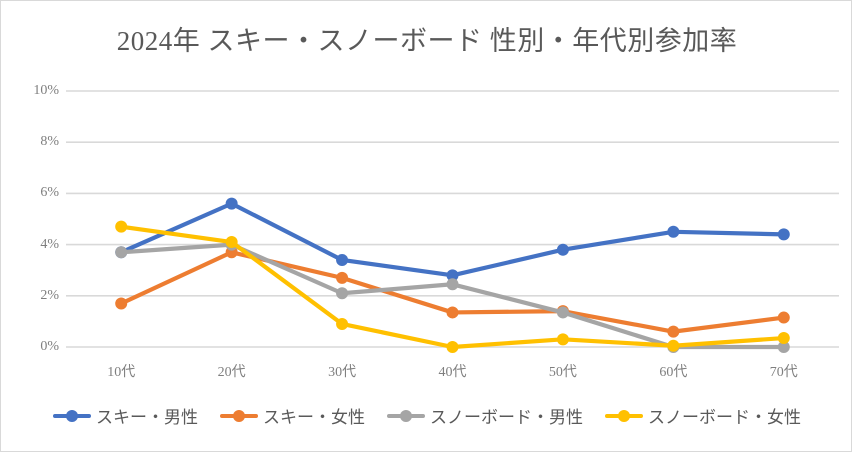 Image resolution: width=852 pixels, height=452 pixels. Describe the element at coordinates (49, 346) in the screenshot. I see `y-tick-label: 0%` at that location.